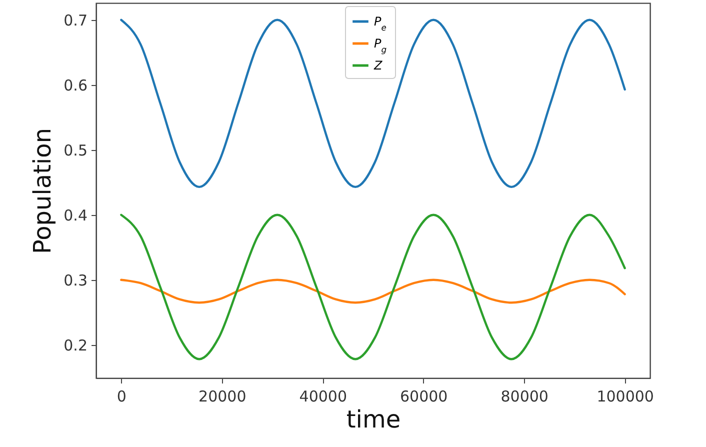  Describe the element at coordinates (524, 397) in the screenshot. I see `x-tick-label: 80000` at that location.